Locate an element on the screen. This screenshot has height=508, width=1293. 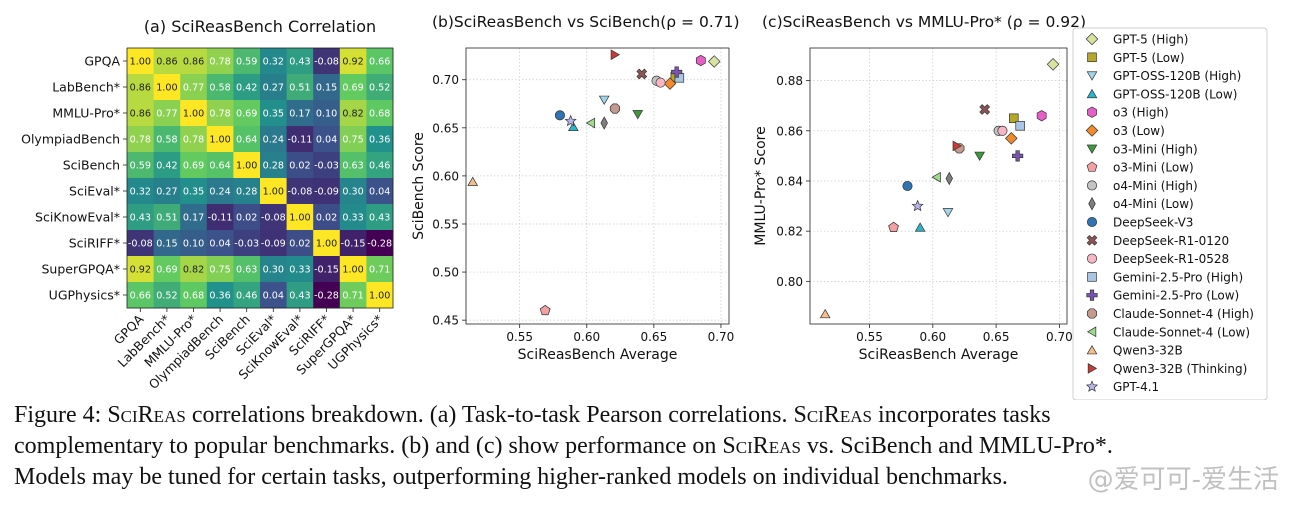
heatmap-value-label: 0.28 is located at coordinates (246, 192).